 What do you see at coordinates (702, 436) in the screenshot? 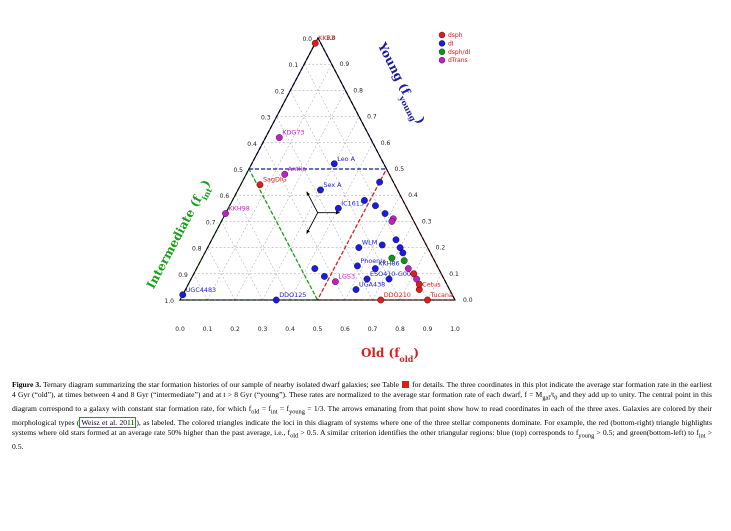
I see `sub: int` at bounding box center [702, 436].